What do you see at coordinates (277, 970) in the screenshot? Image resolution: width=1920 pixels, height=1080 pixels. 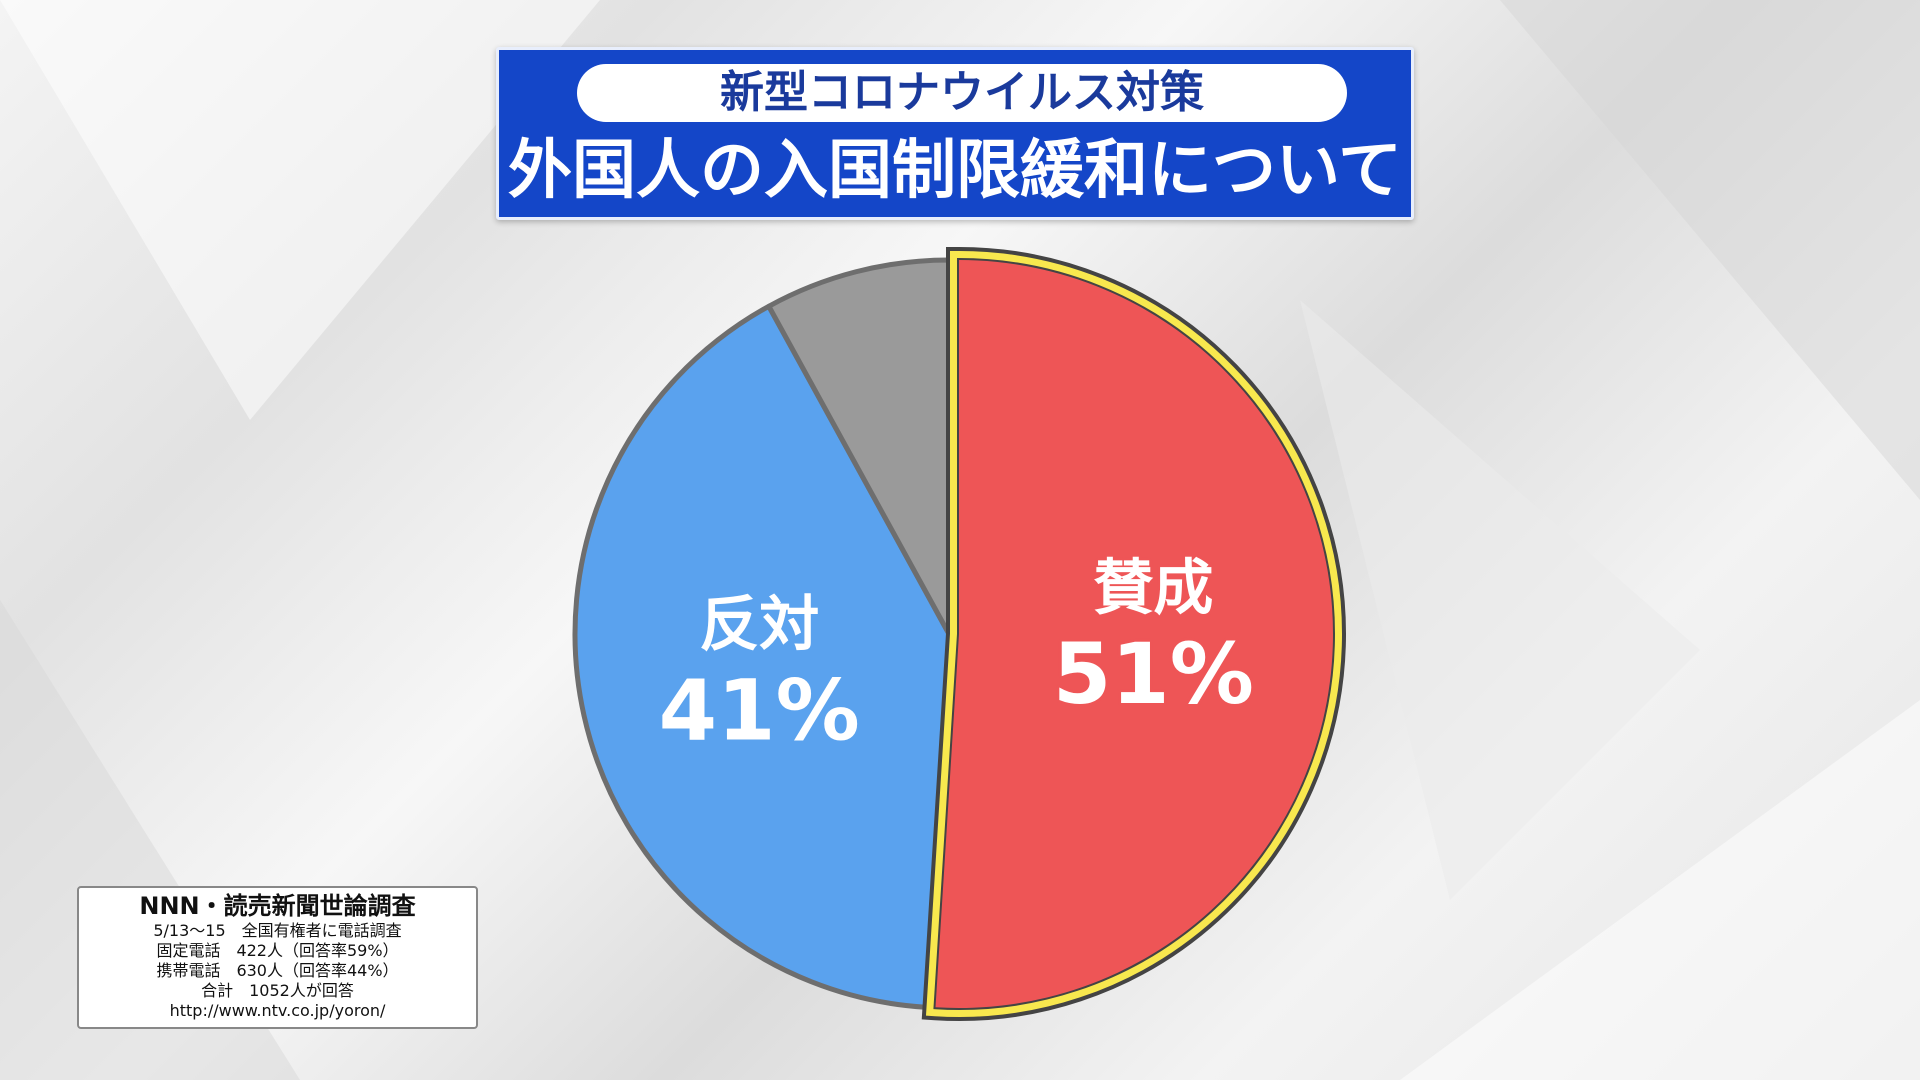 I see `note-line: 携帯電話 630人（回答率44%）` at bounding box center [277, 970].